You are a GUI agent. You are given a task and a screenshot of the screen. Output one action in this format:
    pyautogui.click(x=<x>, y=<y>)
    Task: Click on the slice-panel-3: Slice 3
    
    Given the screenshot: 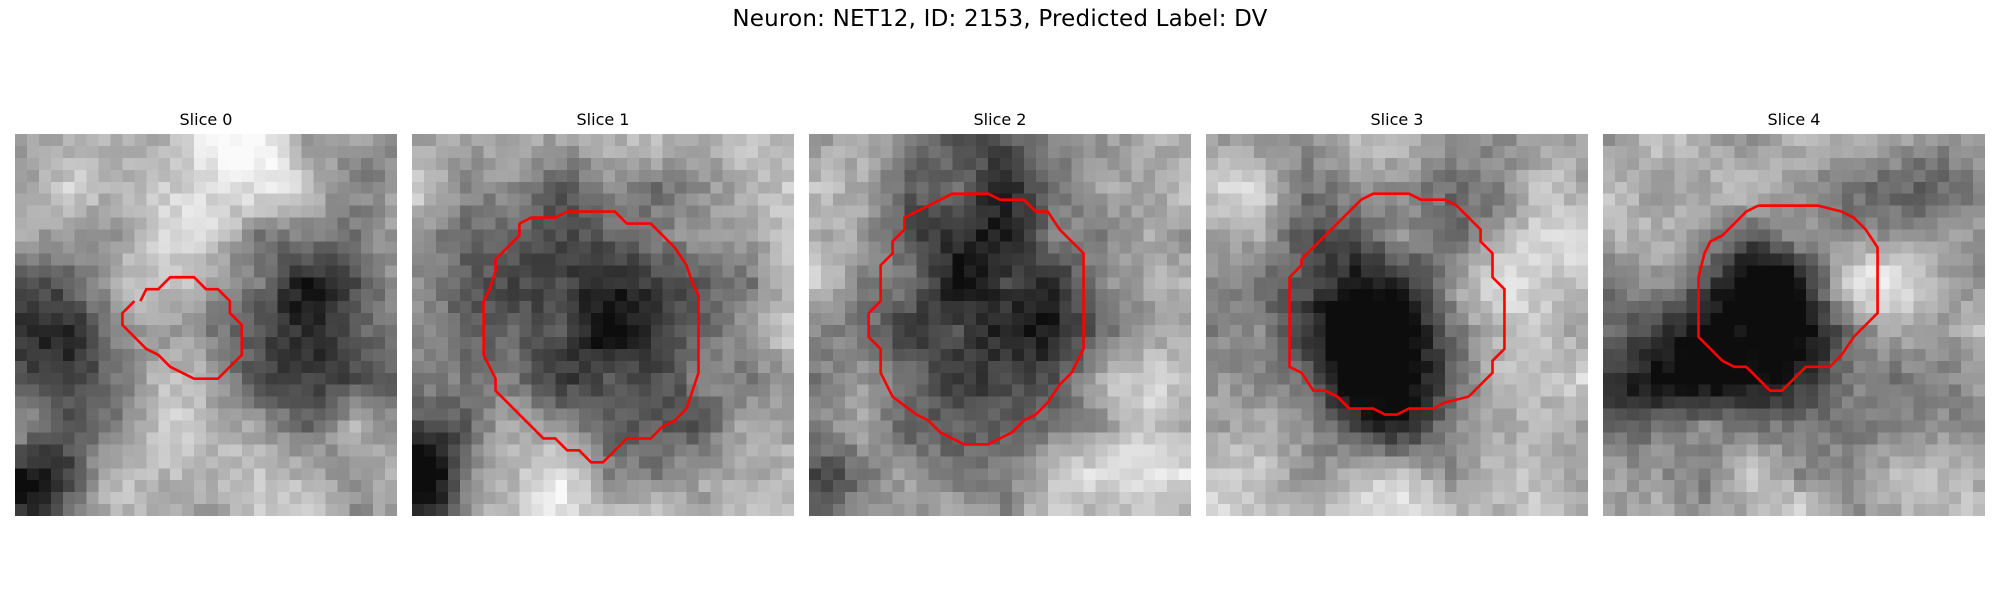 What is the action you would take?
    pyautogui.click(x=1397, y=312)
    